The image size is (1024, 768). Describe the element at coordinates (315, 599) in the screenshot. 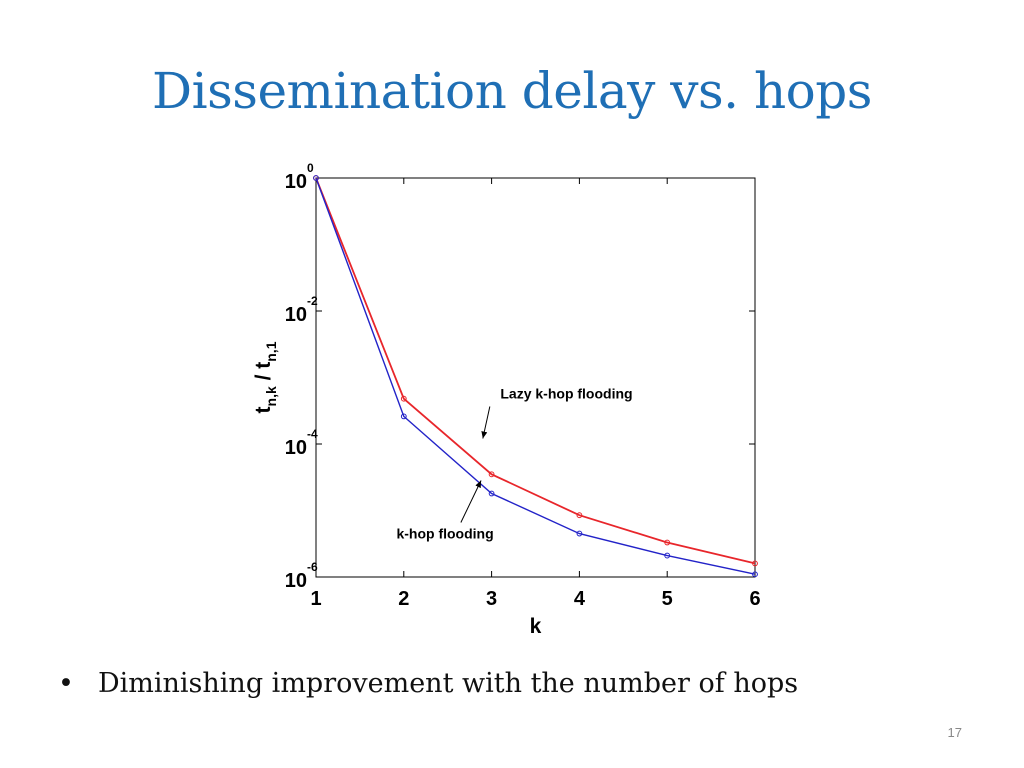

I see `x-tick-label: 1` at that location.